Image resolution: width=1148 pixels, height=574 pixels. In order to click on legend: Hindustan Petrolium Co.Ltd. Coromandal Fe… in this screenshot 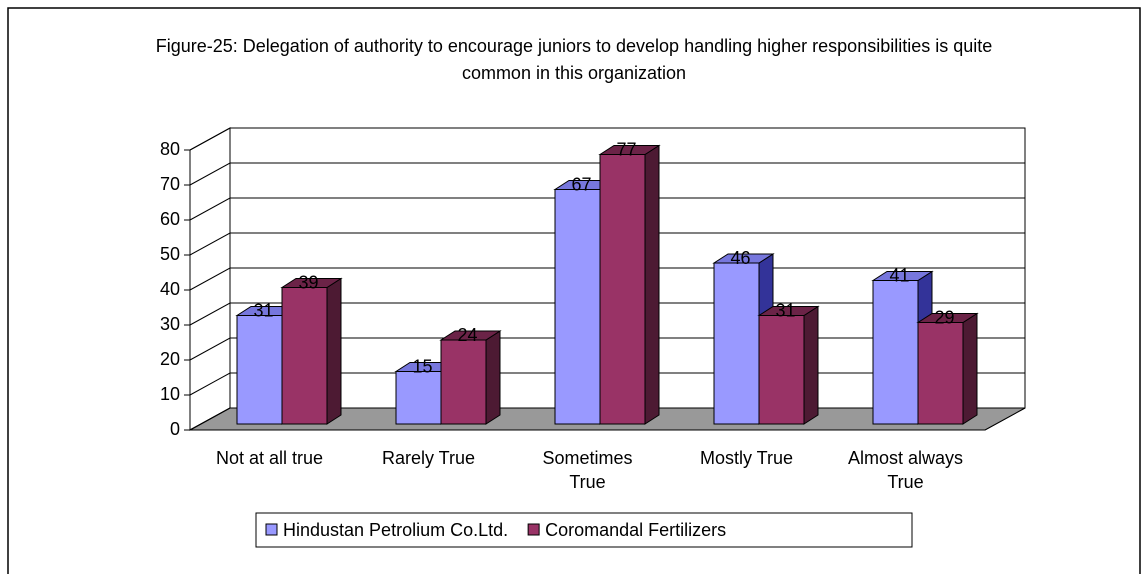, I will do `click(584, 530)`.